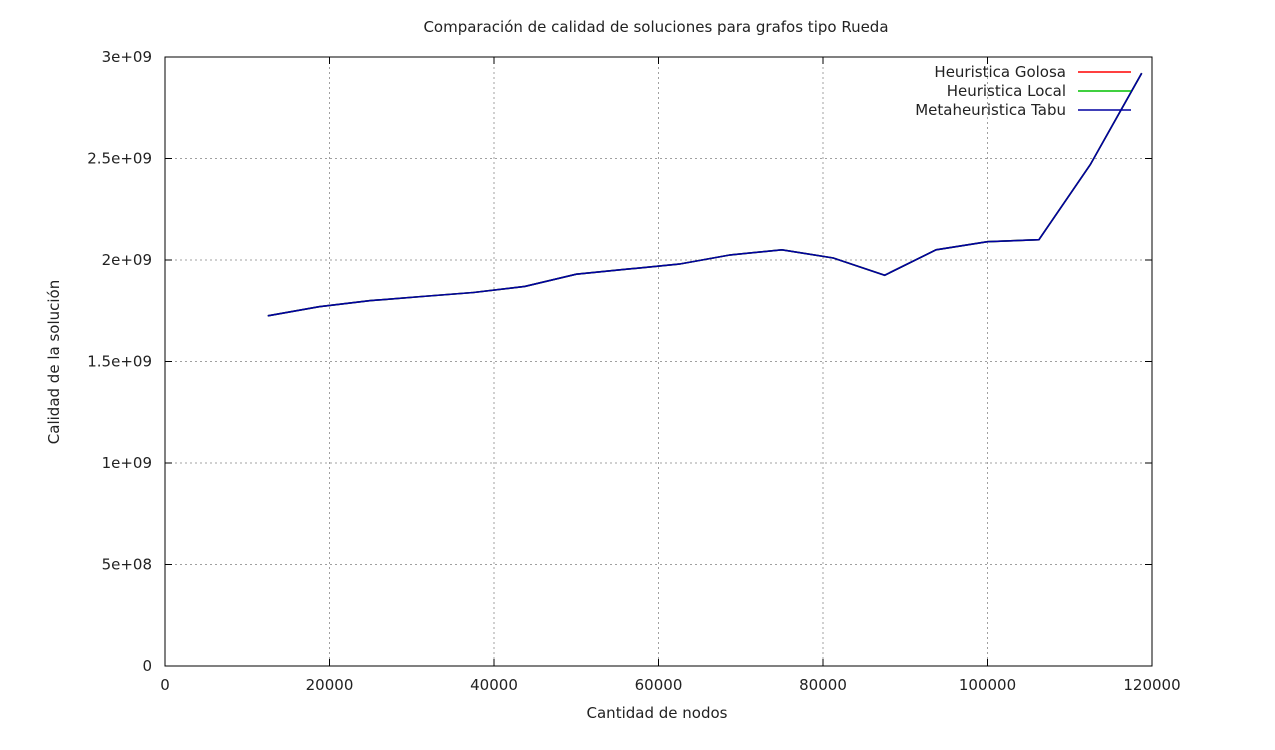  What do you see at coordinates (1000, 72) in the screenshot?
I see `legend-label: Heuristica Golosa` at bounding box center [1000, 72].